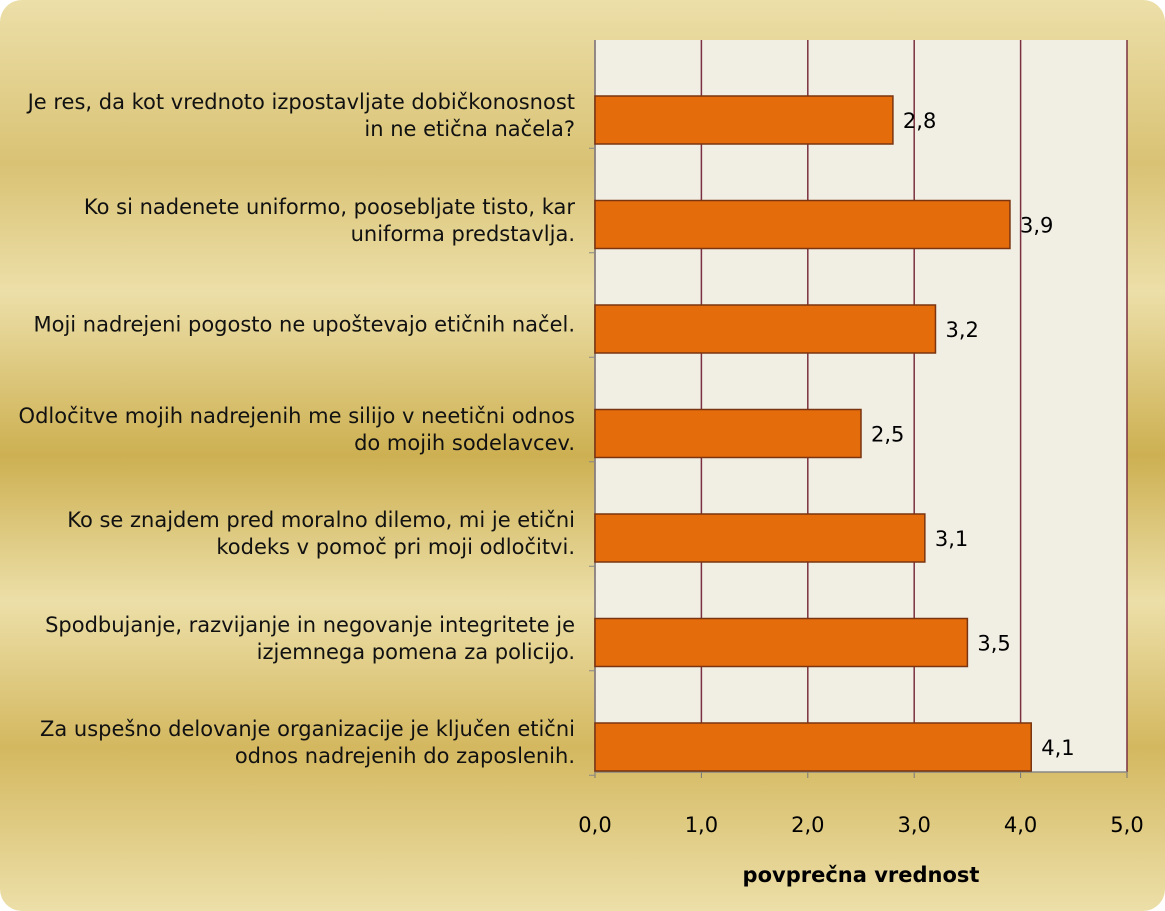 Image resolution: width=1165 pixels, height=911 pixels. I want to click on value-label: 4,1, so click(1057, 748).